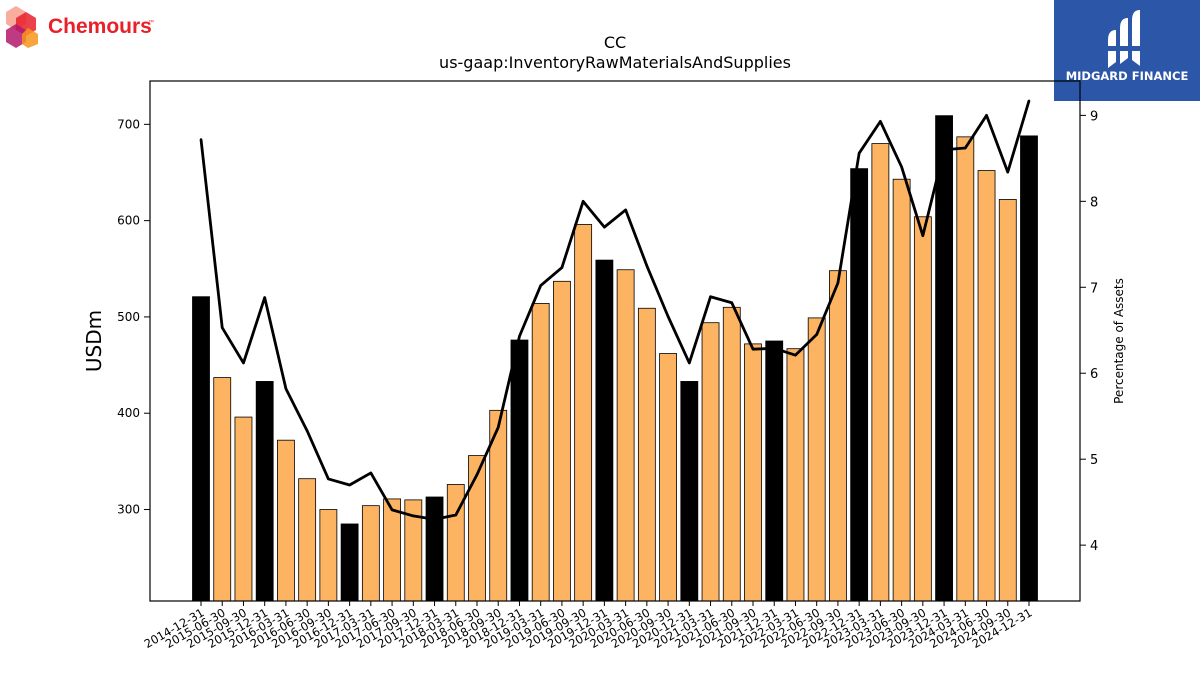 This screenshot has height=675, width=1200. I want to click on y-axis-label: USDm, so click(94, 341).